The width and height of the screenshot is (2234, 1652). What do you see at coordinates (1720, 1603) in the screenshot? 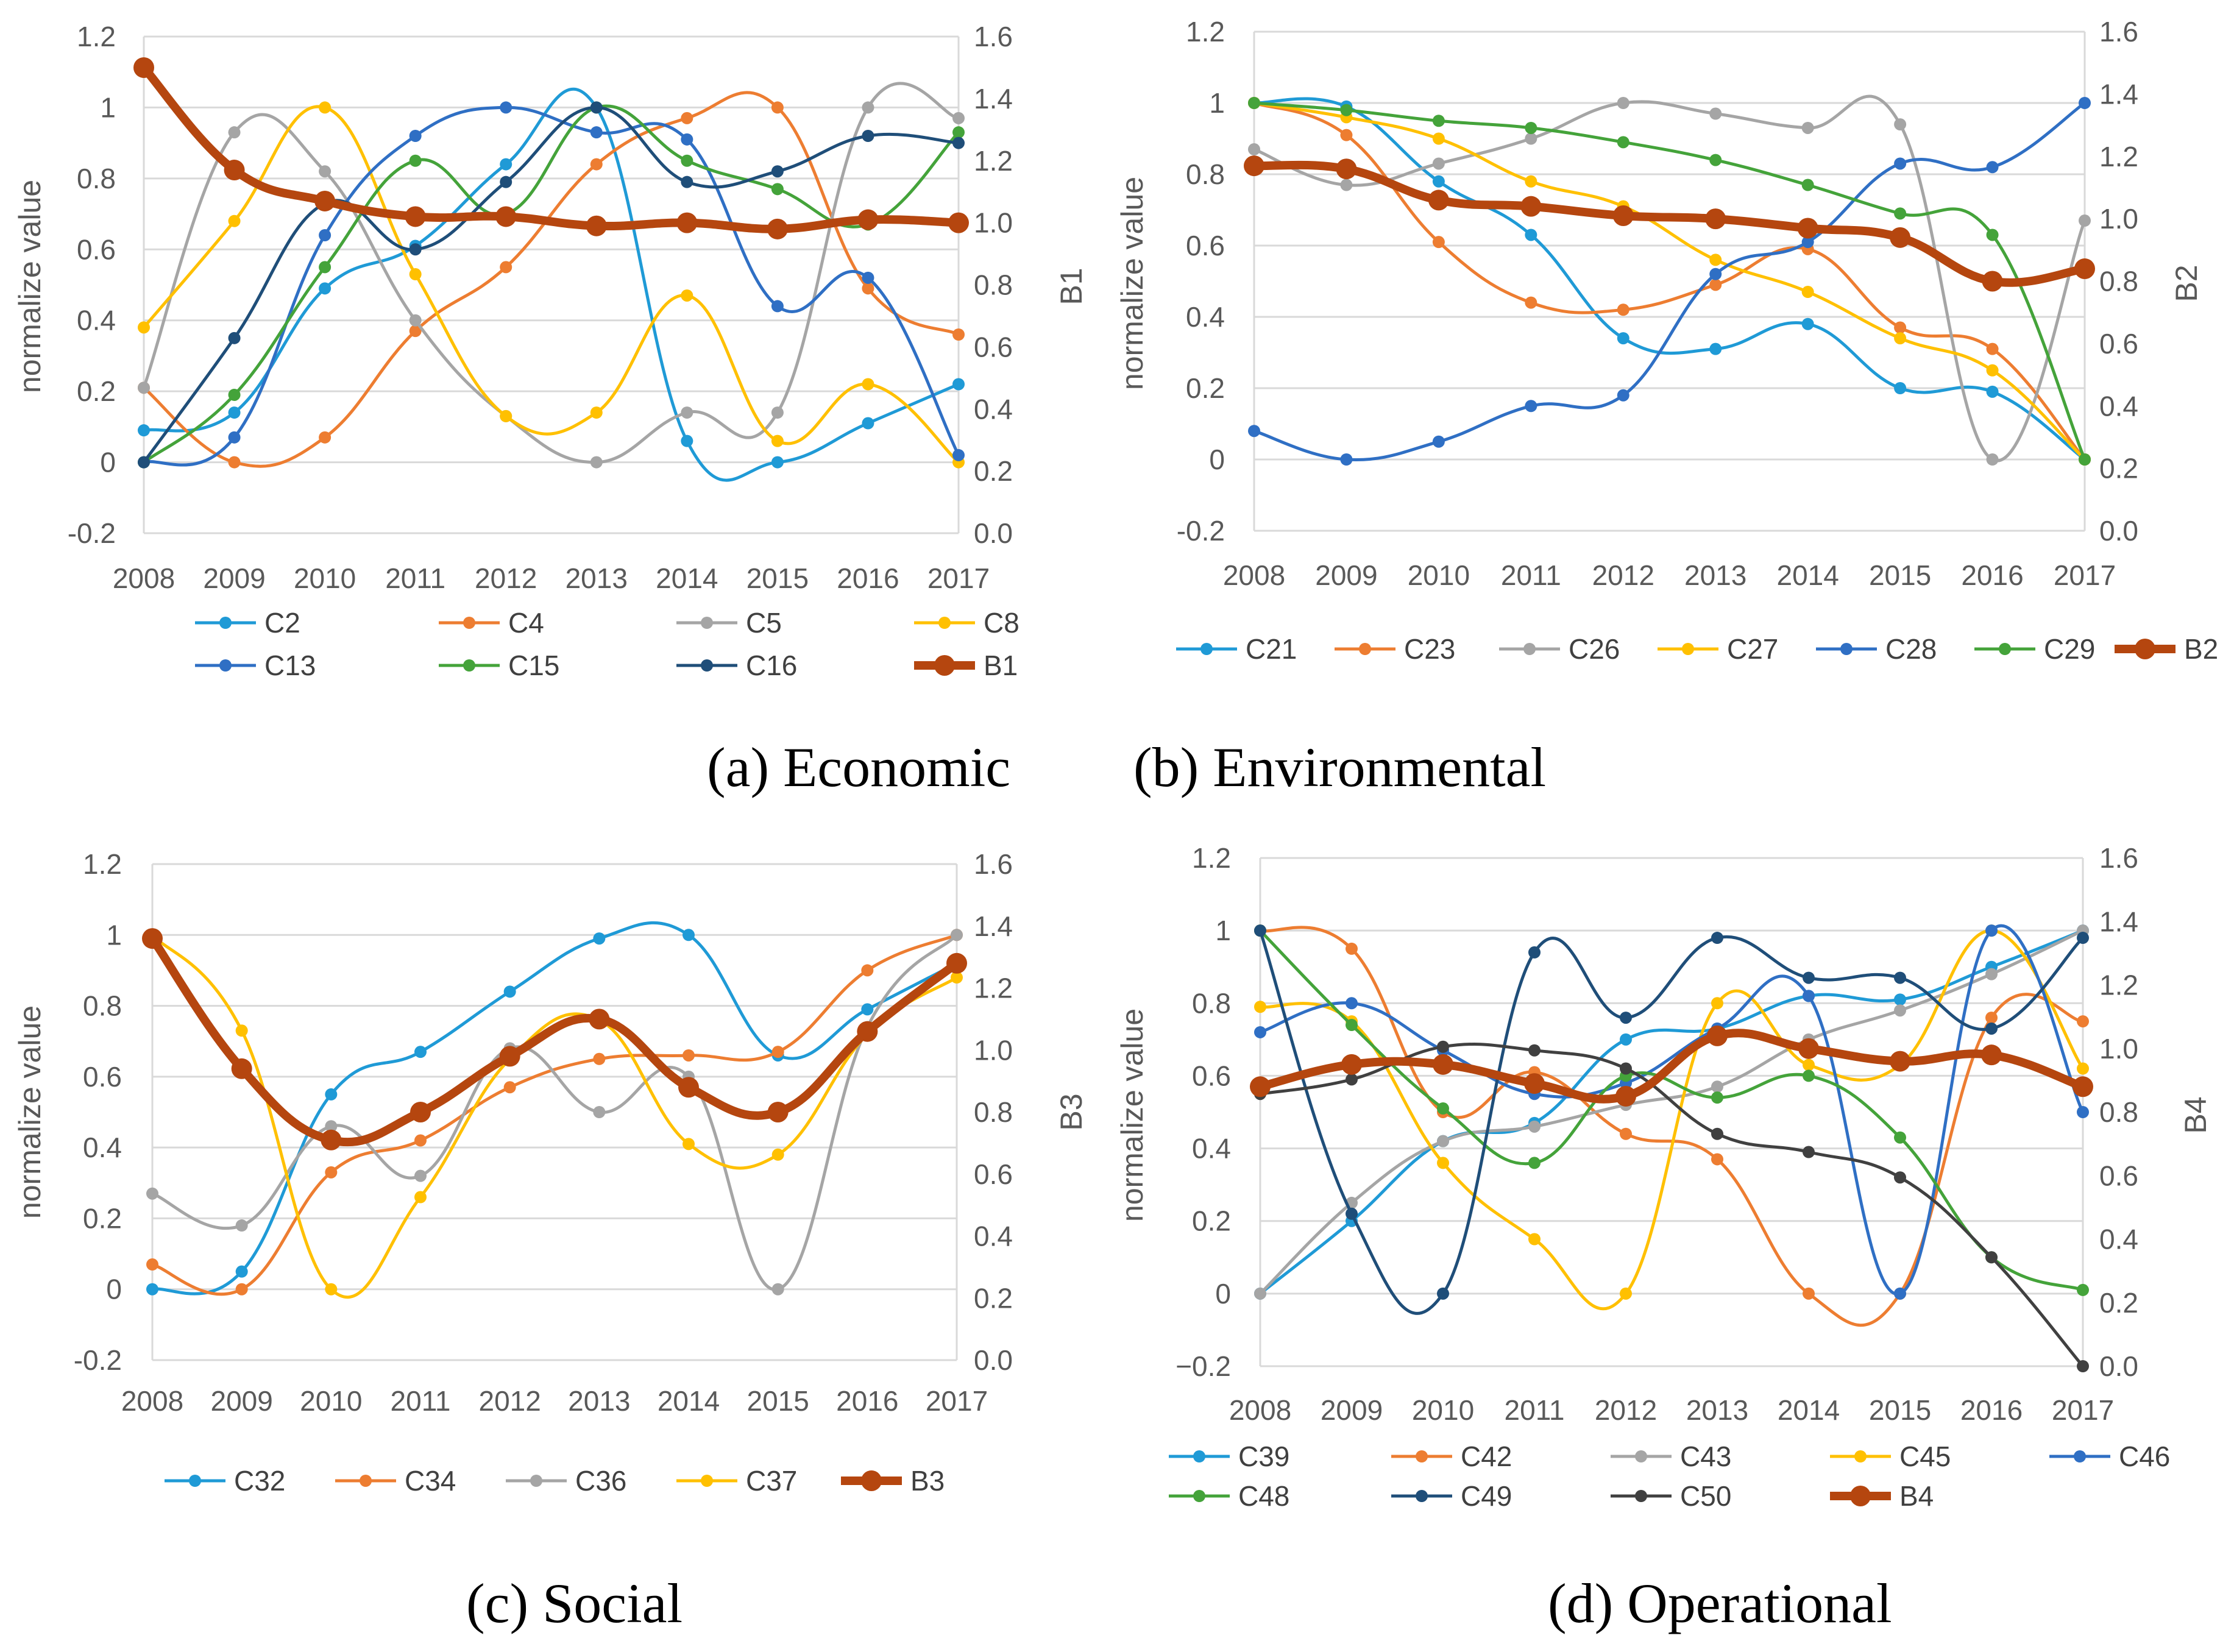
I see `caption-operational: (d) Operational` at bounding box center [1720, 1603].